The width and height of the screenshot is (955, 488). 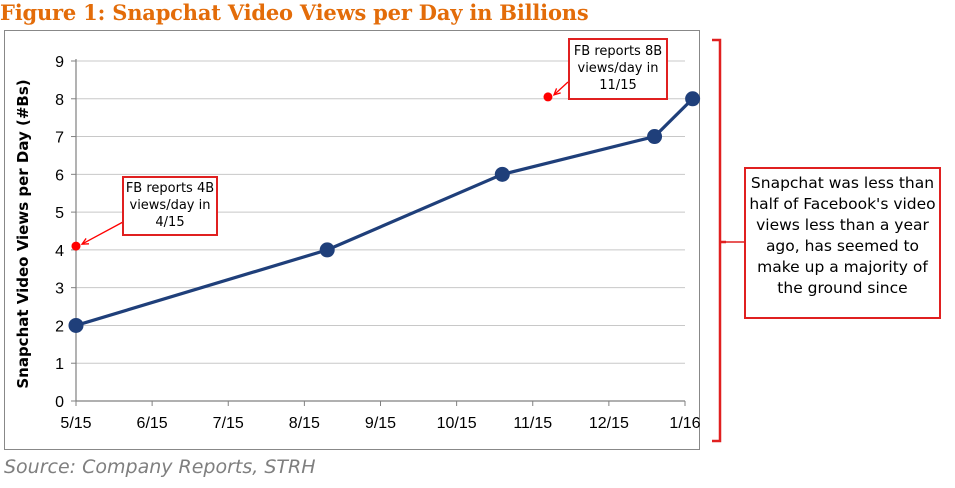 I want to click on y-tick-label: 3, so click(x=59, y=289).